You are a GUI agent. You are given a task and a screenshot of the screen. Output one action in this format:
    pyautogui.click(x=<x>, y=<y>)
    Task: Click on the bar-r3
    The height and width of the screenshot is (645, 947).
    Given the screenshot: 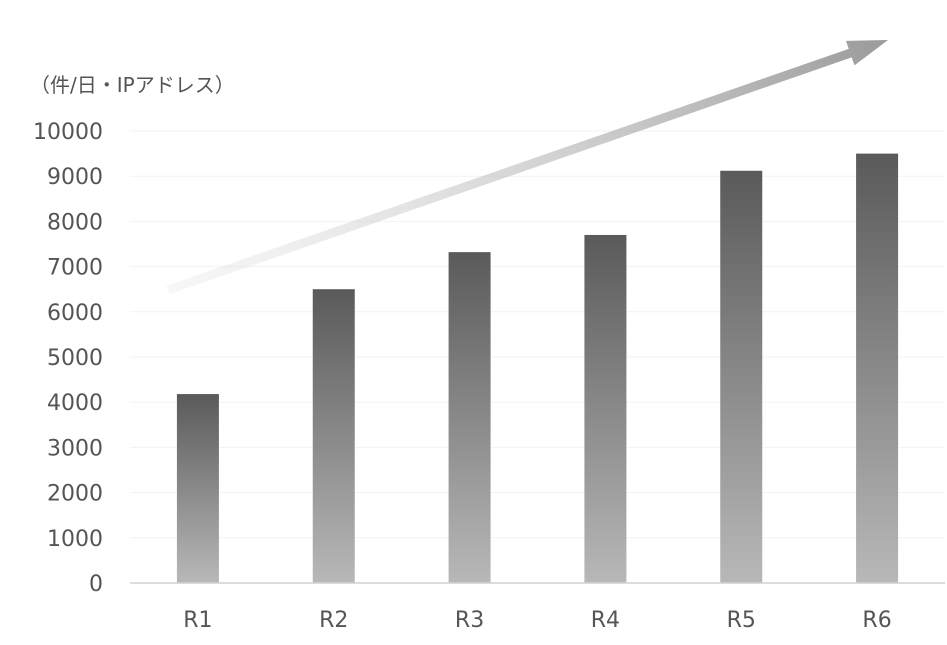 What is the action you would take?
    pyautogui.click(x=469, y=418)
    